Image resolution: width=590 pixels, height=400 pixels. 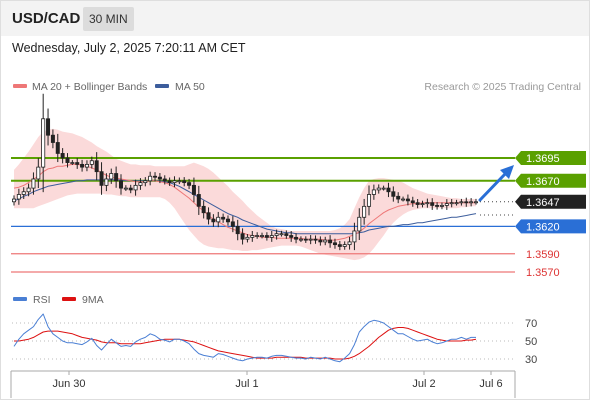 I want to click on symbol-label: USD/CAD, so click(x=46, y=18).